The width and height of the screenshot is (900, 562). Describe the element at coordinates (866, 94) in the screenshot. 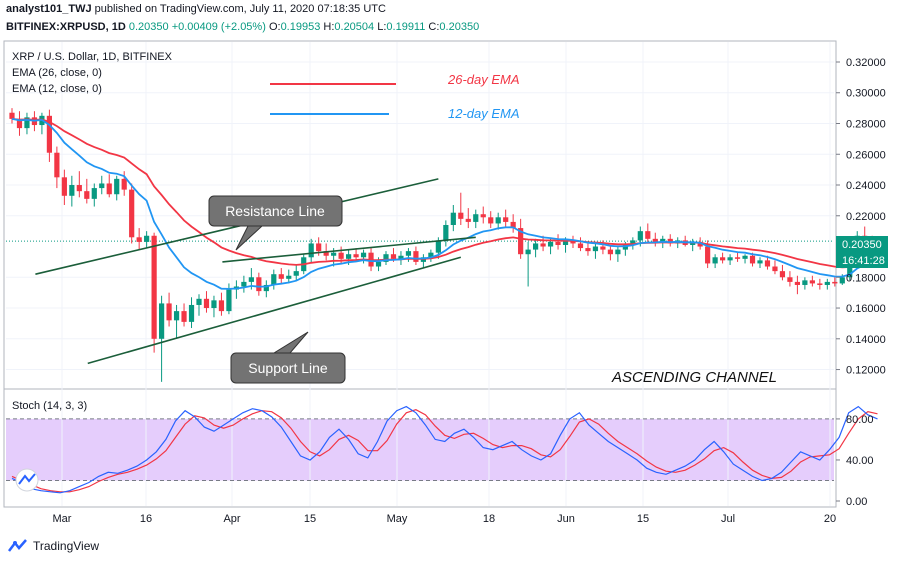

I see `price-tick-label: 0.30000` at that location.